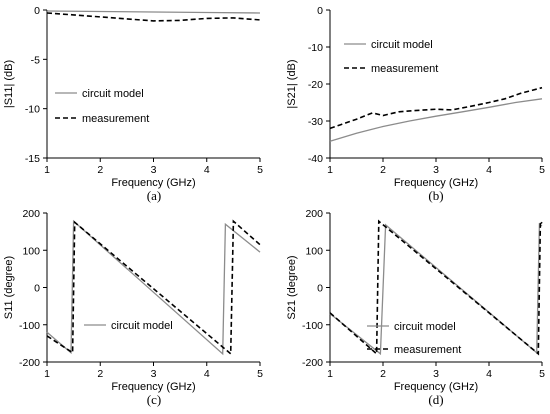 This screenshot has height=414, width=550. What do you see at coordinates (315, 159) in the screenshot?
I see `y-tick-label: -40` at bounding box center [315, 159].